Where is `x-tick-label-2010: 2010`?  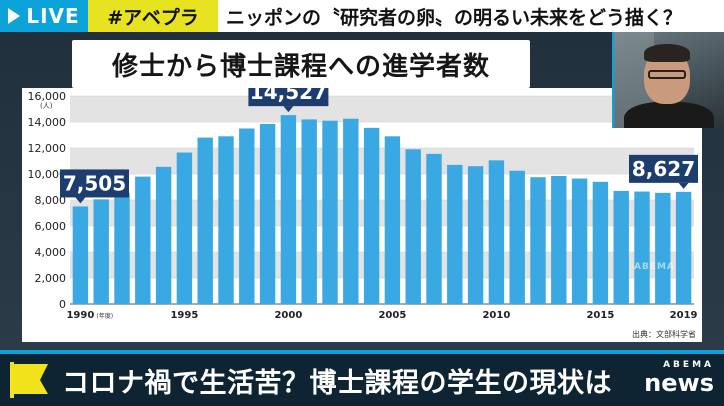 x-tick-label-2010: 2010 is located at coordinates (496, 315).